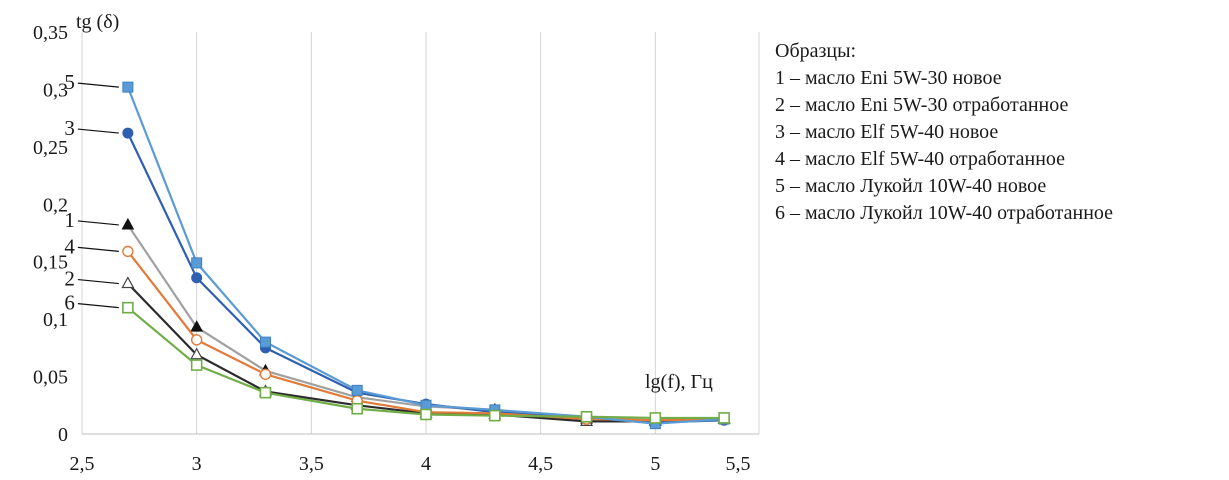 This screenshot has height=480, width=1229. I want to click on x-tick-label: 3, so click(197, 464).